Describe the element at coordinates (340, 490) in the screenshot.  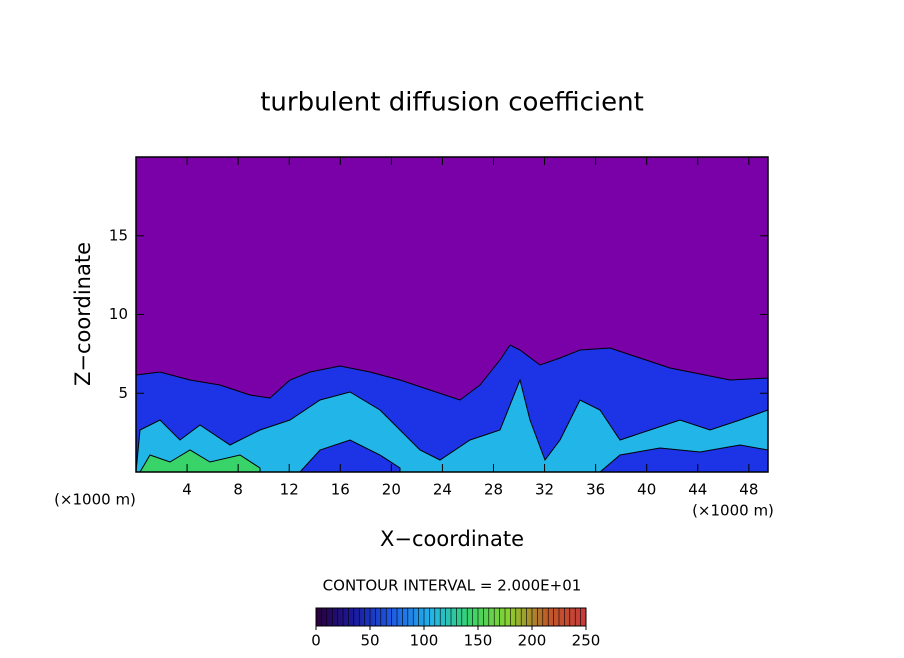
I see `x-tick-label: 16` at that location.